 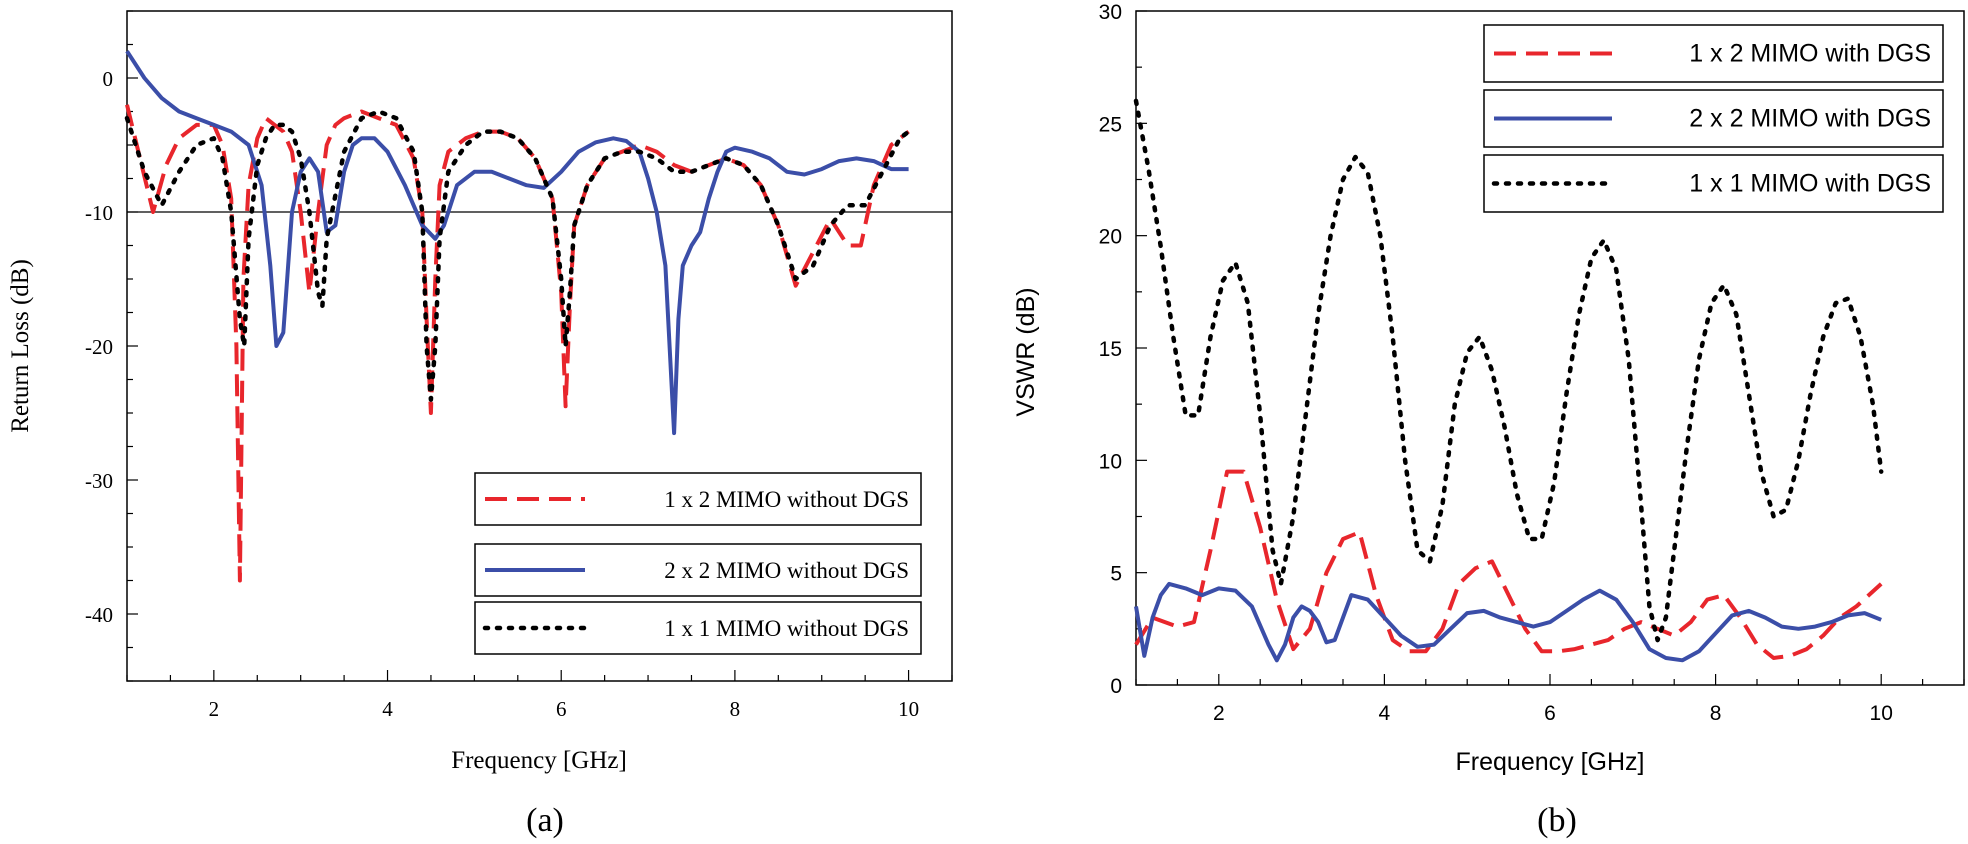 I want to click on y-tick-label: 10, so click(x=1110, y=461).